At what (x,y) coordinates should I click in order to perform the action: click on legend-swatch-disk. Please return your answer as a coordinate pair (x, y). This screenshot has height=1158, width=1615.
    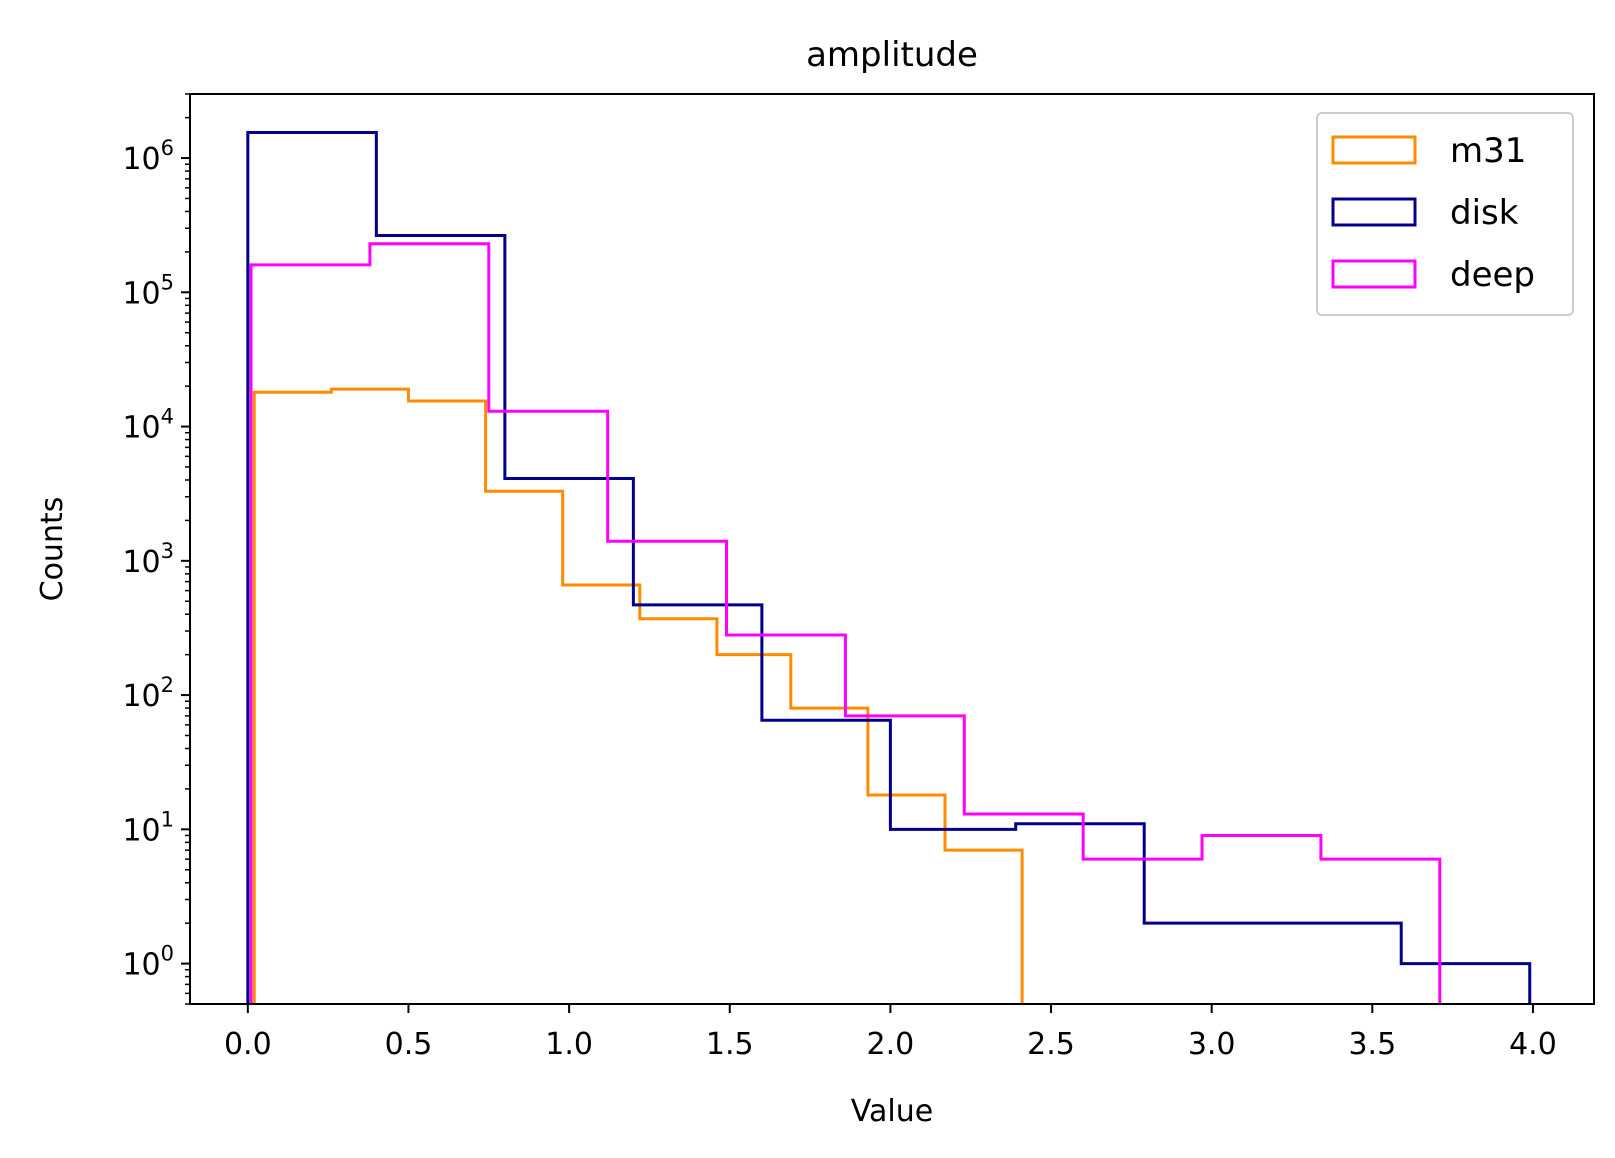
    Looking at the image, I should click on (1374, 212).